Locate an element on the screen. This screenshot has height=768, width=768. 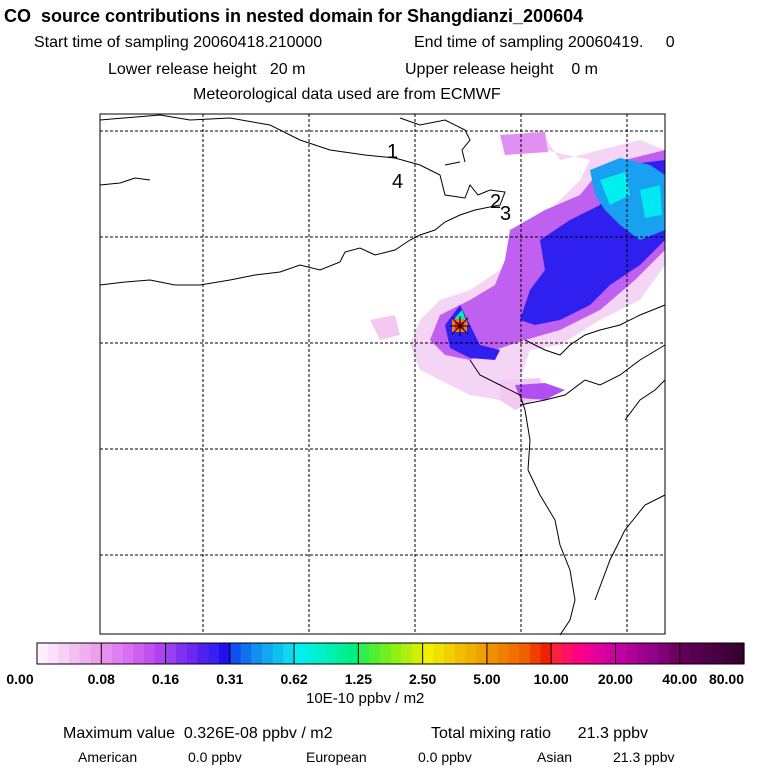
station-marker-icon is located at coordinates (460, 326).